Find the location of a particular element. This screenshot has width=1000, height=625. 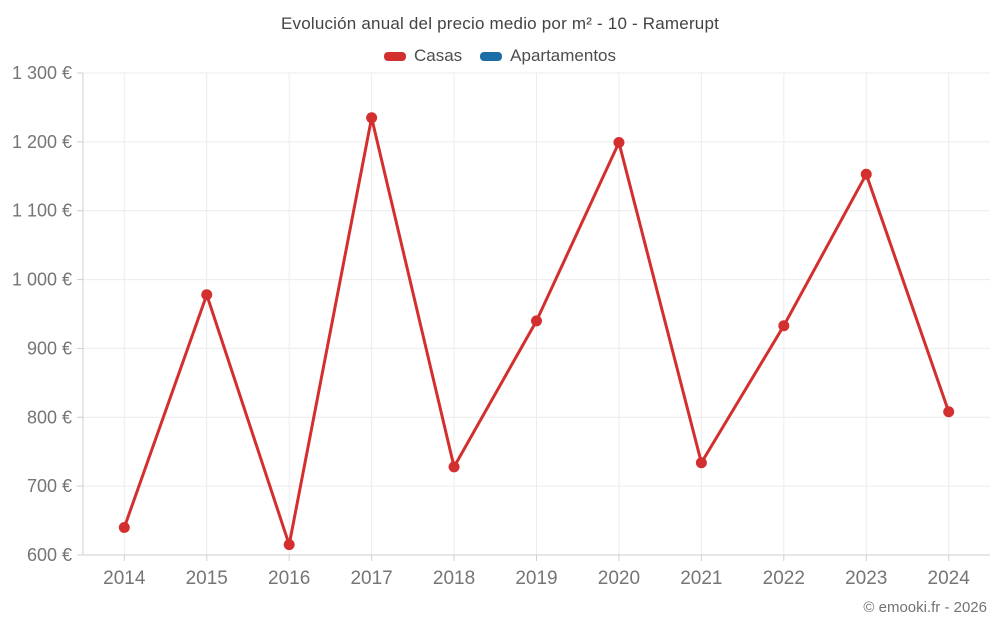

y-axis-label: 900 € is located at coordinates (49, 348).